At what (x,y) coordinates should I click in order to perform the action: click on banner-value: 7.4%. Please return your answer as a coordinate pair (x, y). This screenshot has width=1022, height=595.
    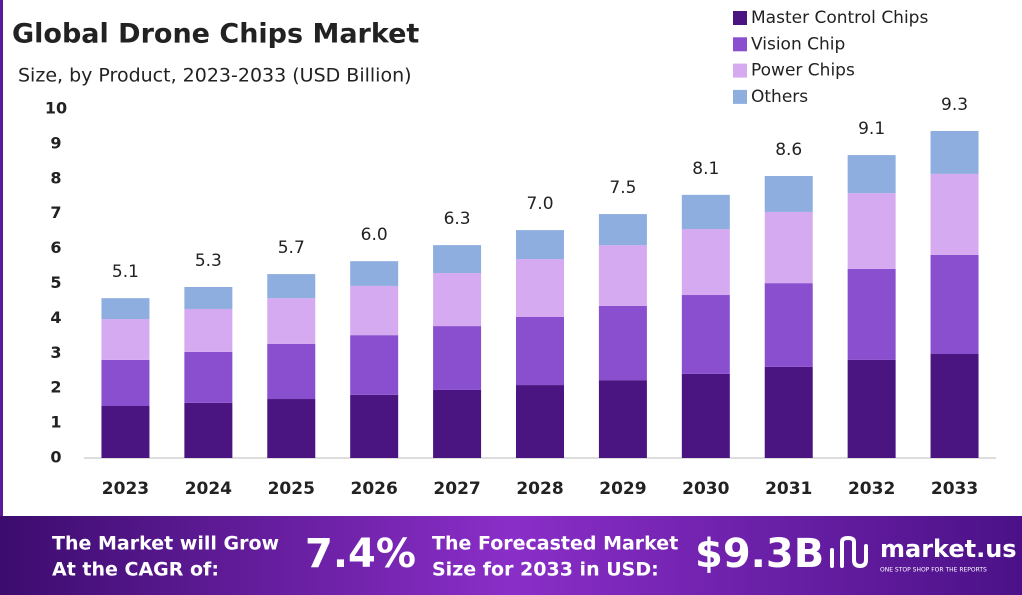
    Looking at the image, I should click on (360, 554).